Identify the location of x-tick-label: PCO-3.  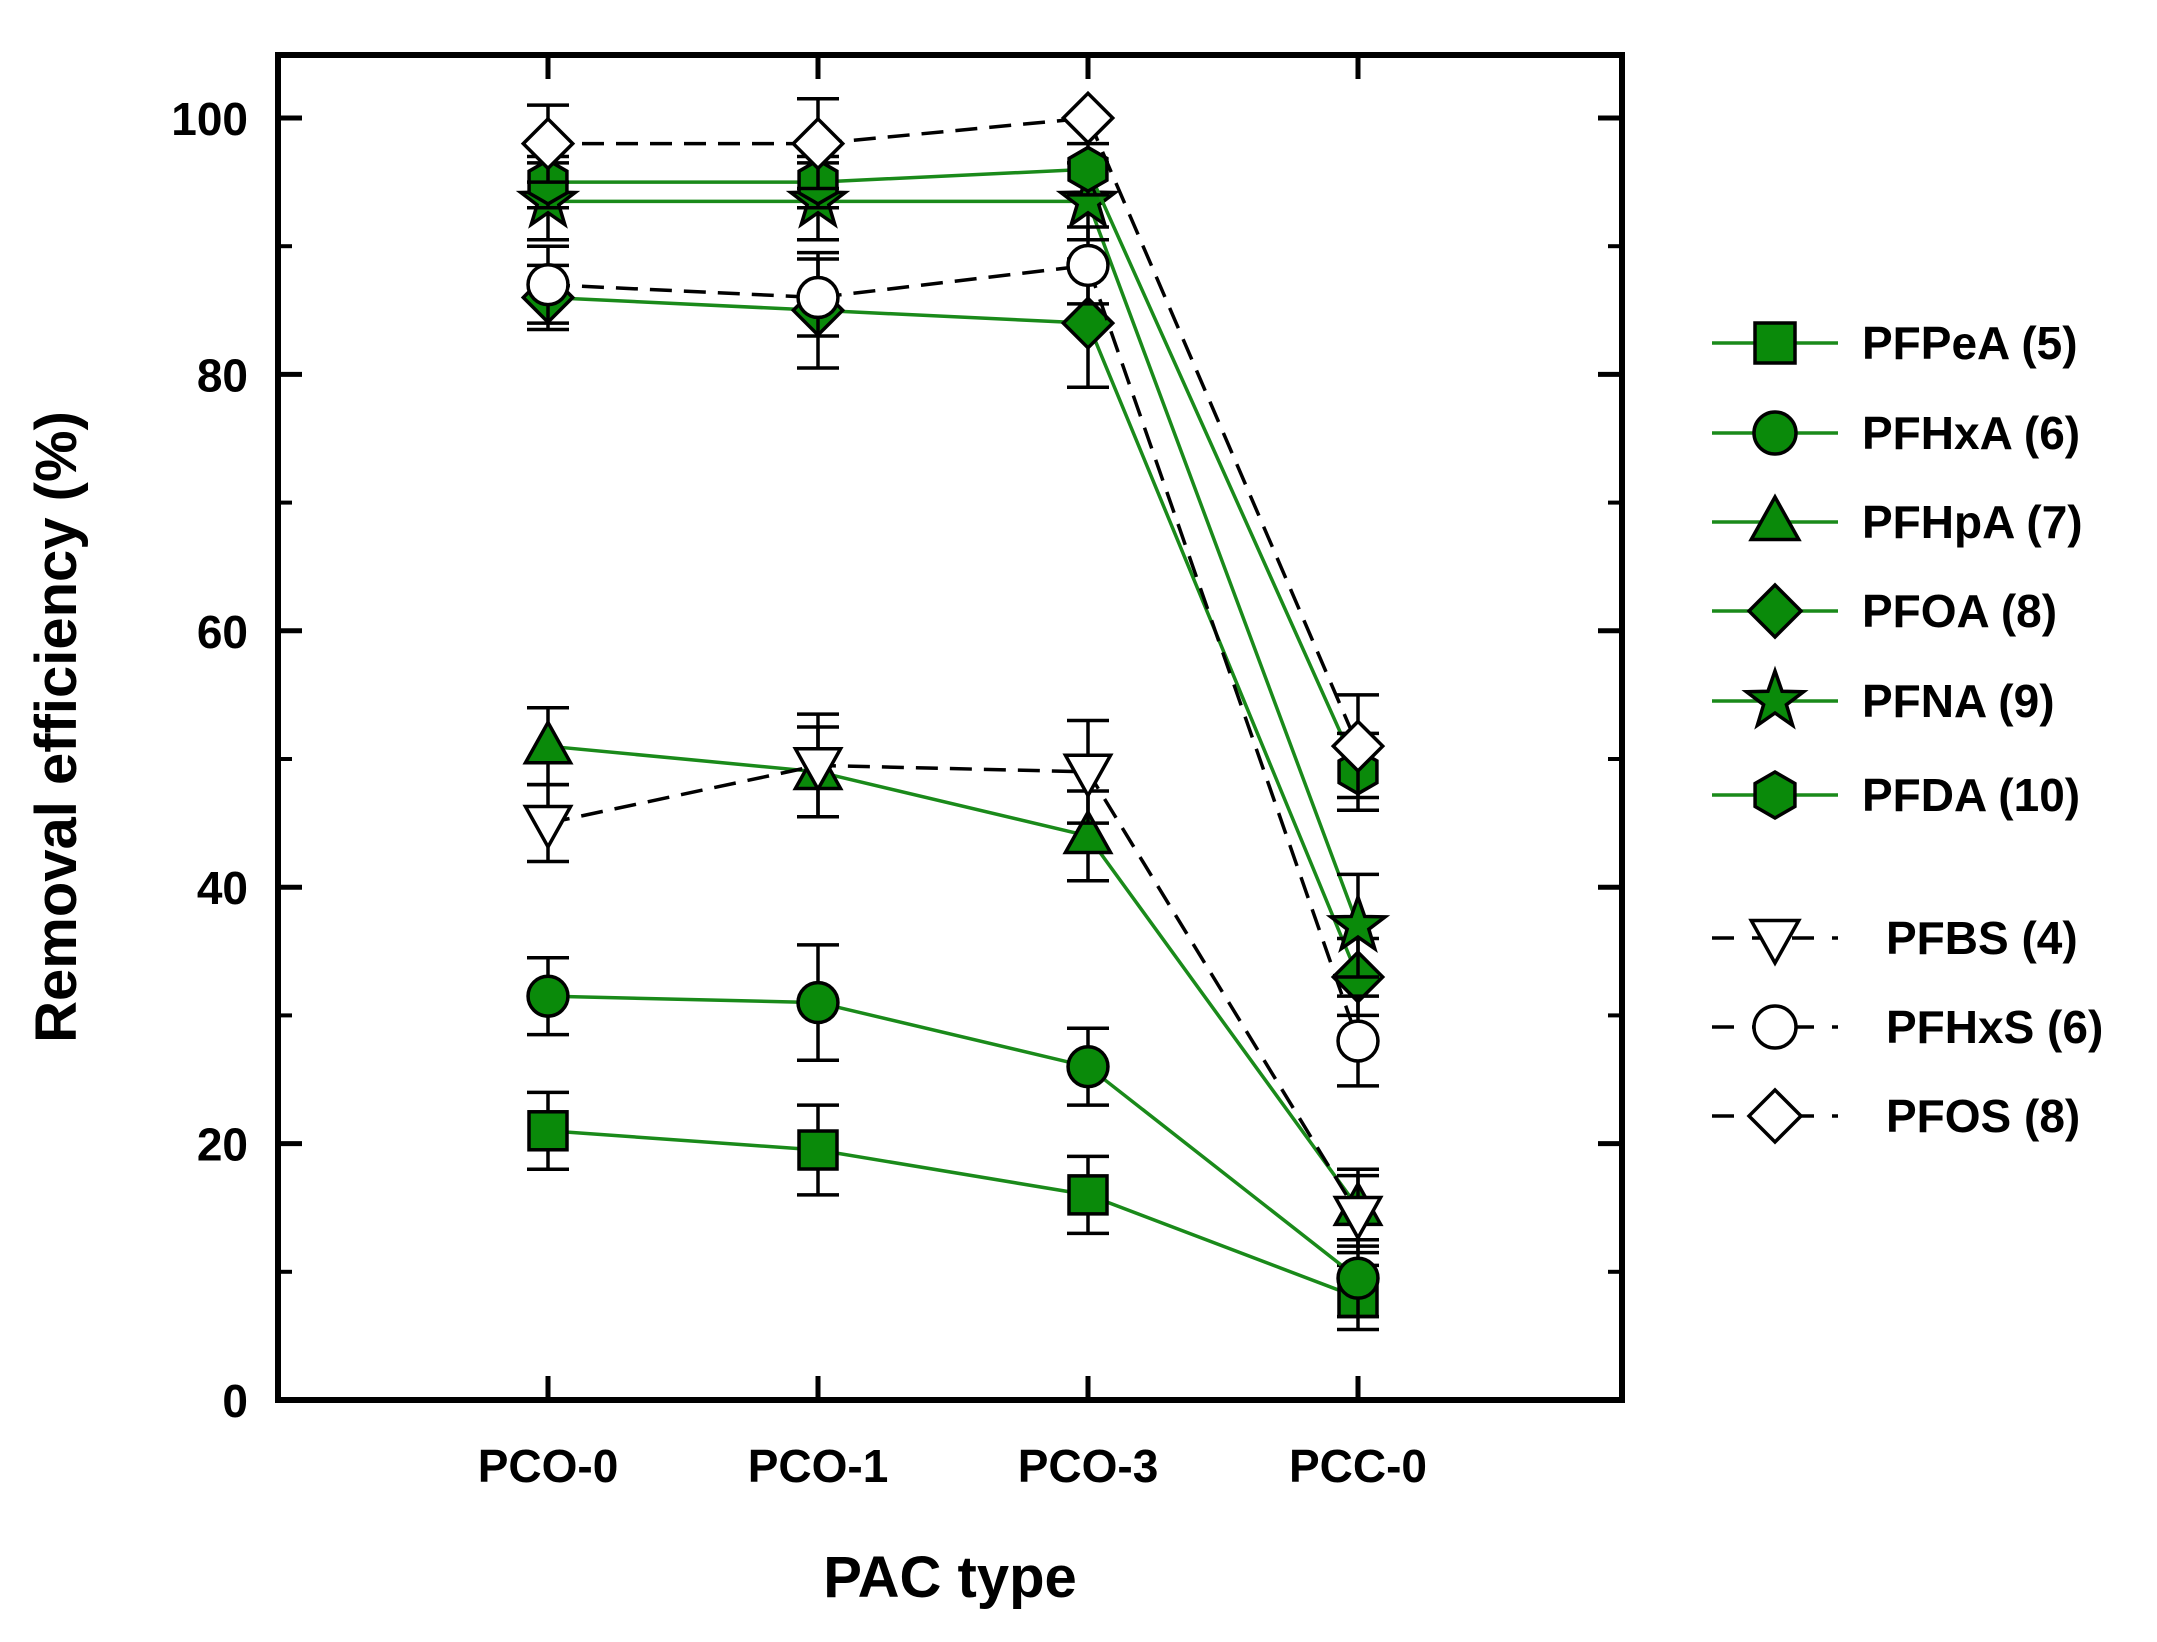
(1088, 1466).